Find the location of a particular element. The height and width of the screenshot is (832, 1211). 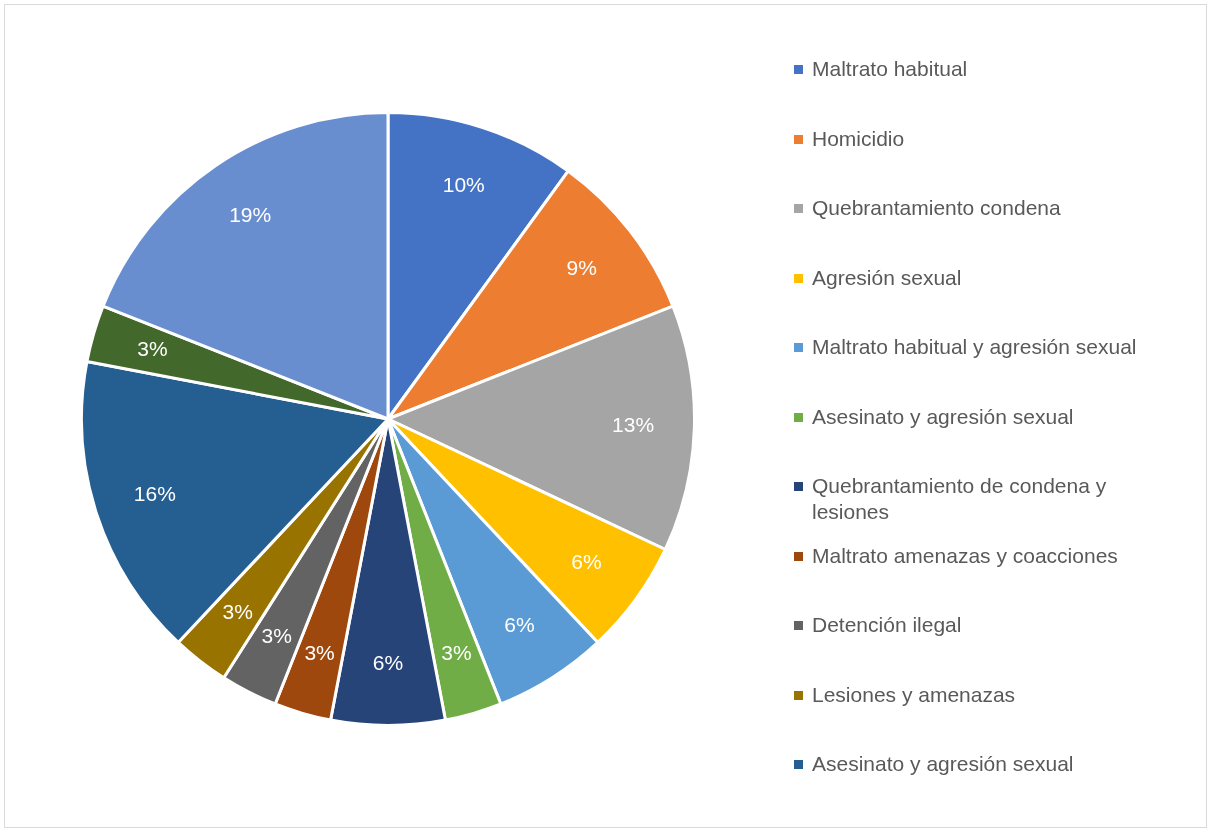

data-label: 13% is located at coordinates (633, 425).